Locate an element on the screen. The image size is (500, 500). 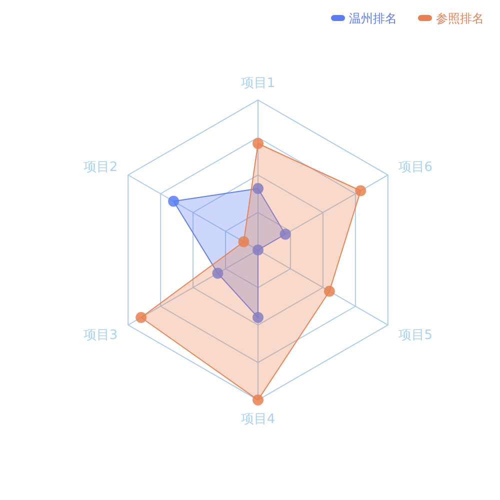
axis-label: 项目3 is located at coordinates (100, 335).